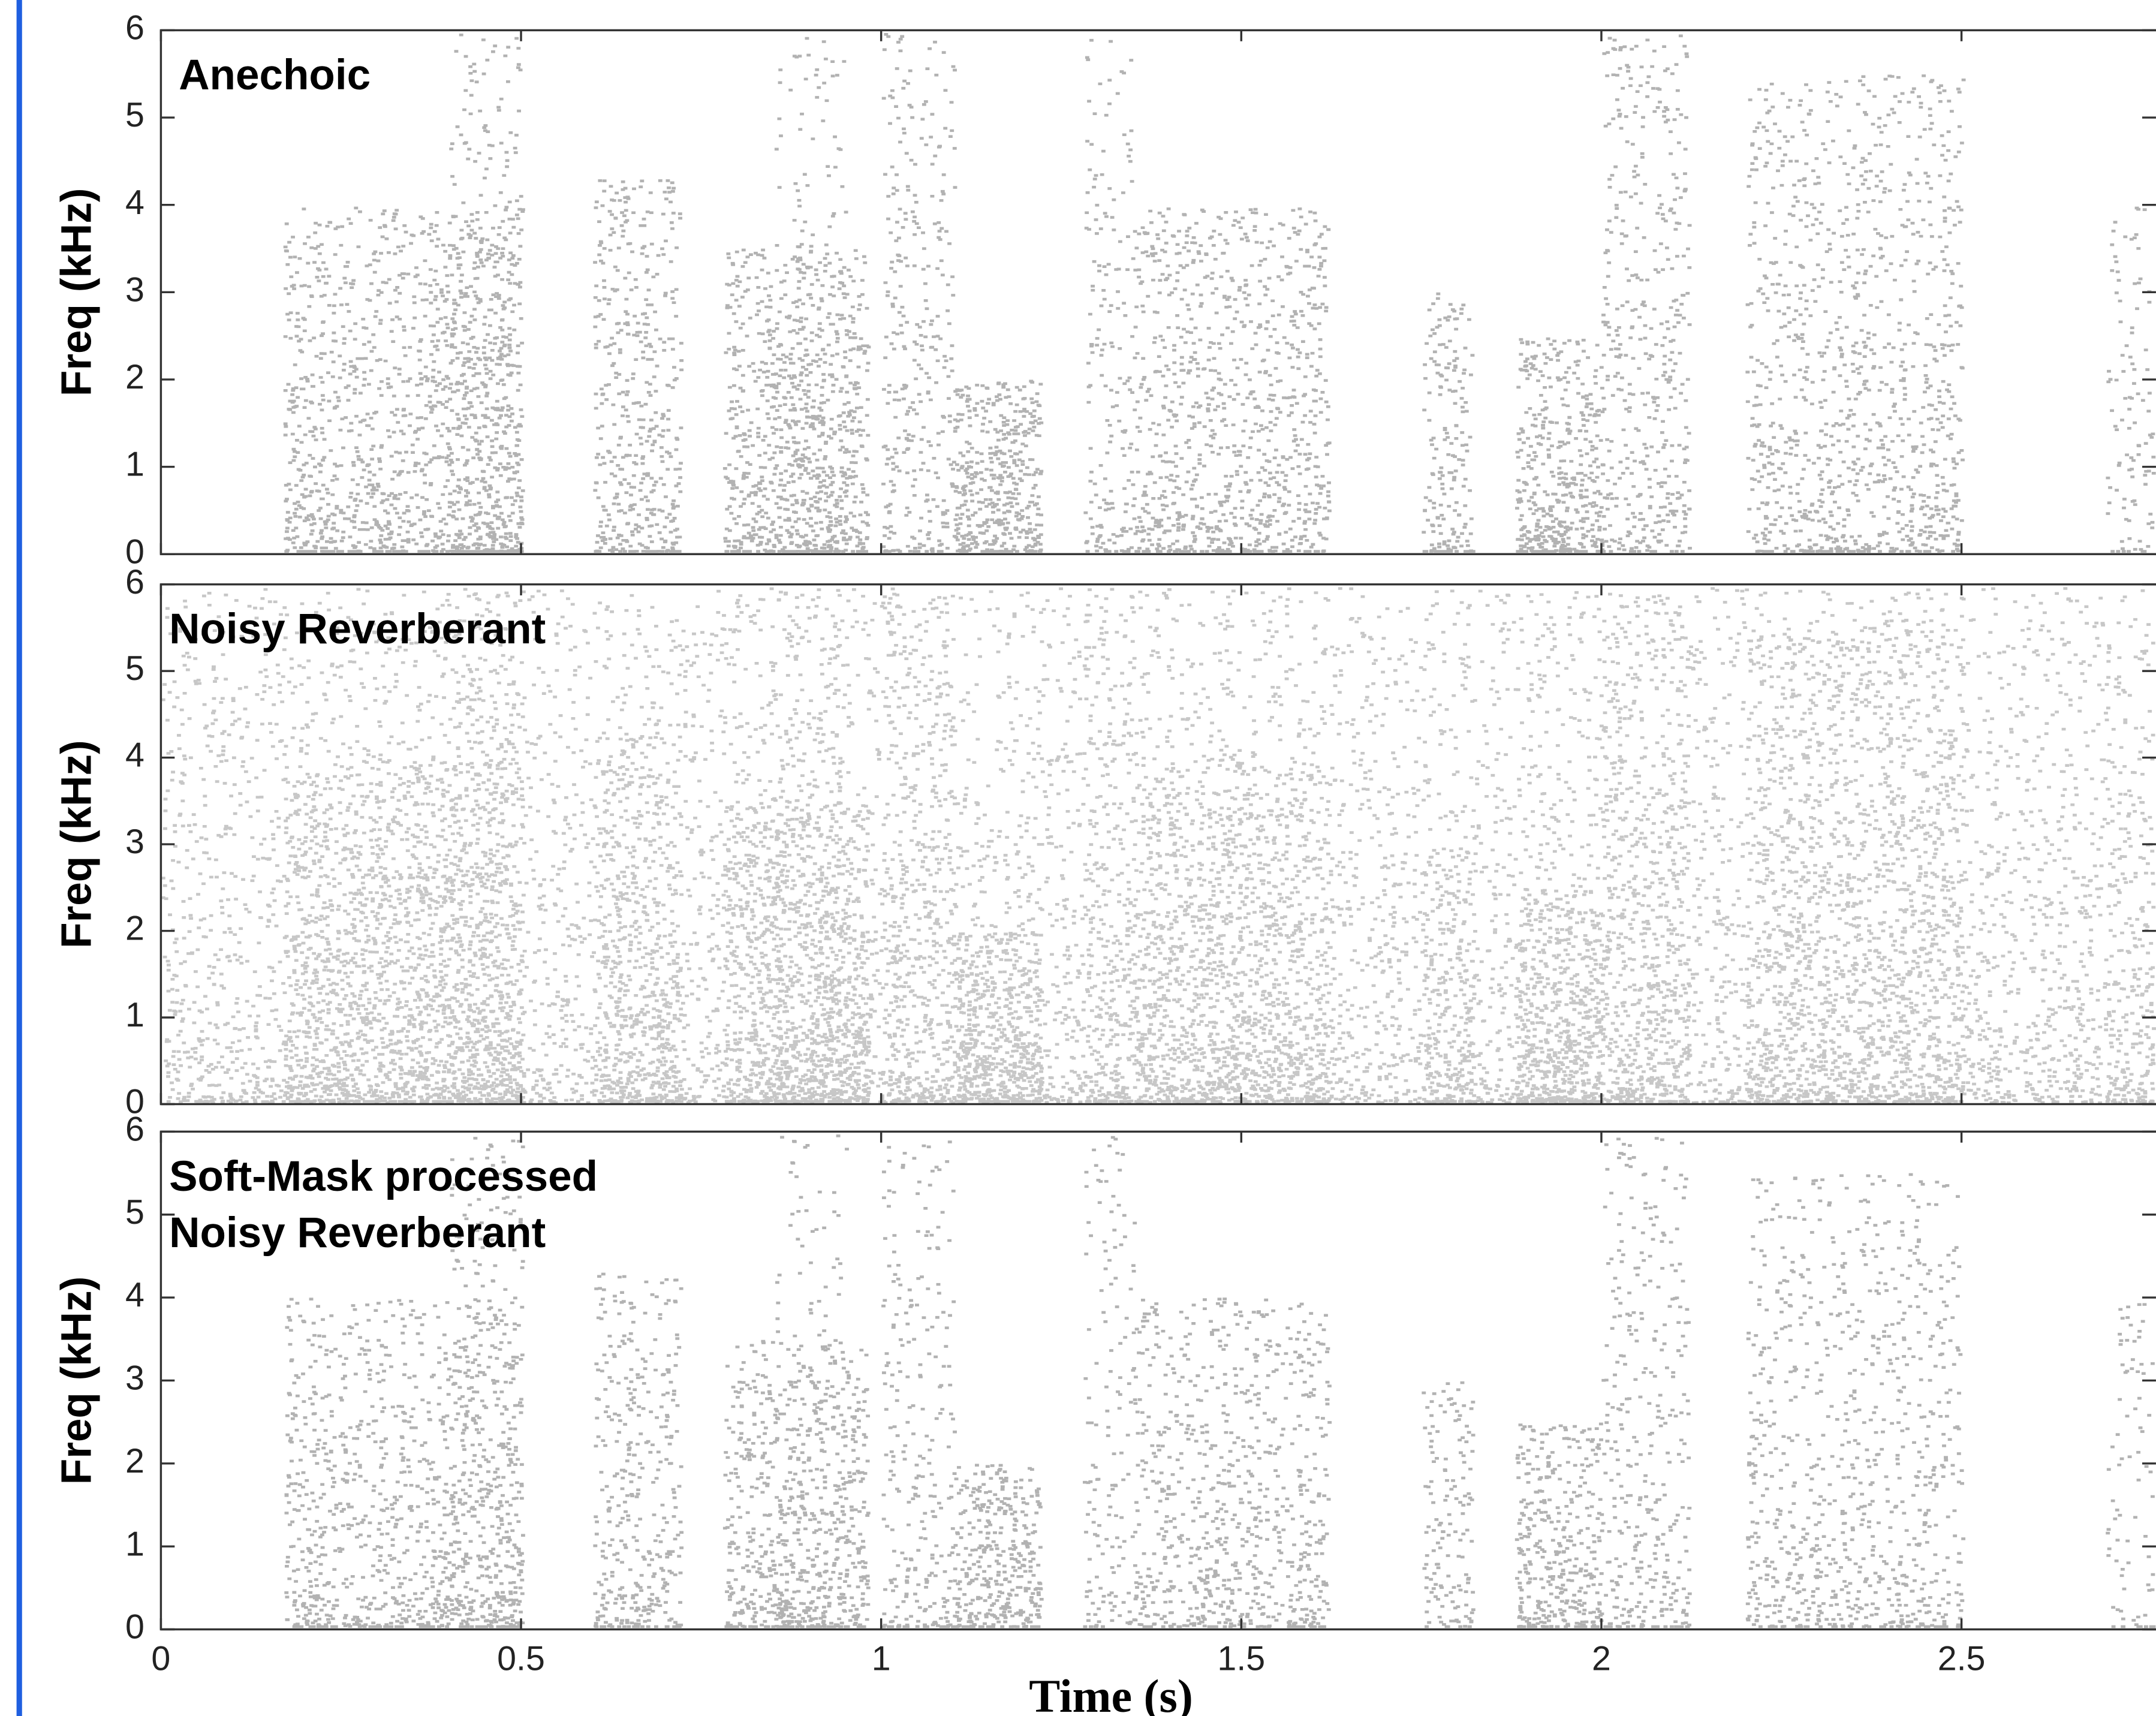  What do you see at coordinates (1111, 1693) in the screenshot?
I see `x-axis-label: Time (s)` at bounding box center [1111, 1693].